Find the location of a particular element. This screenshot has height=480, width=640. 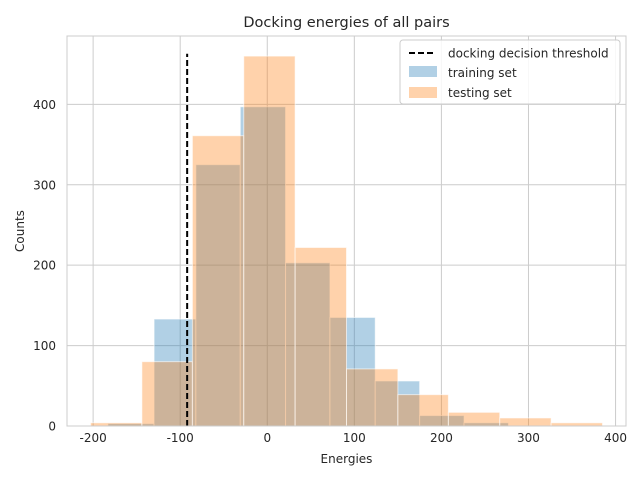

y-tick-label: 300 is located at coordinates (44, 185).